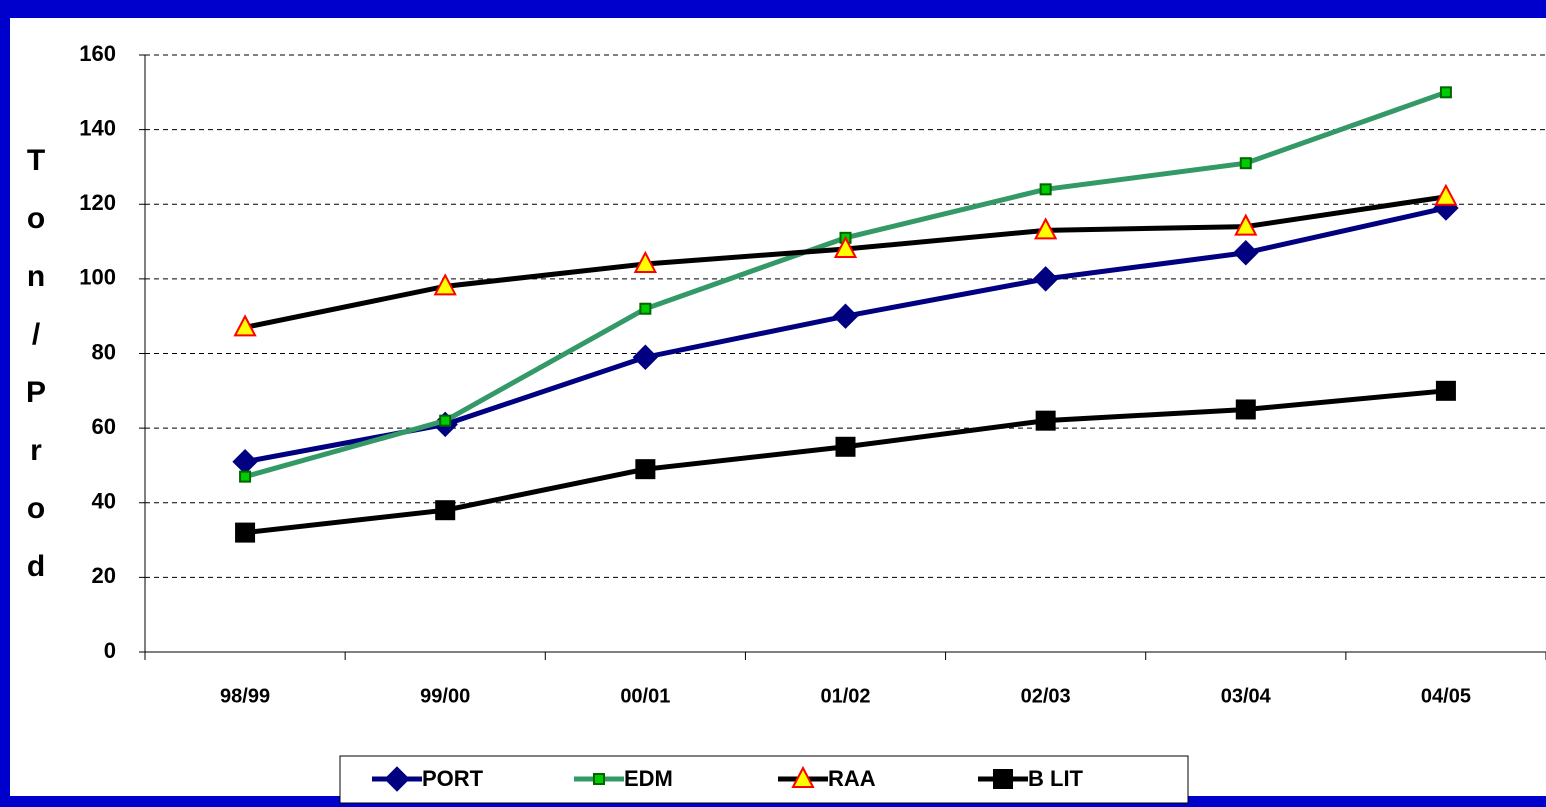  Describe the element at coordinates (445, 696) in the screenshot. I see `x-tick-label: 99/00` at that location.